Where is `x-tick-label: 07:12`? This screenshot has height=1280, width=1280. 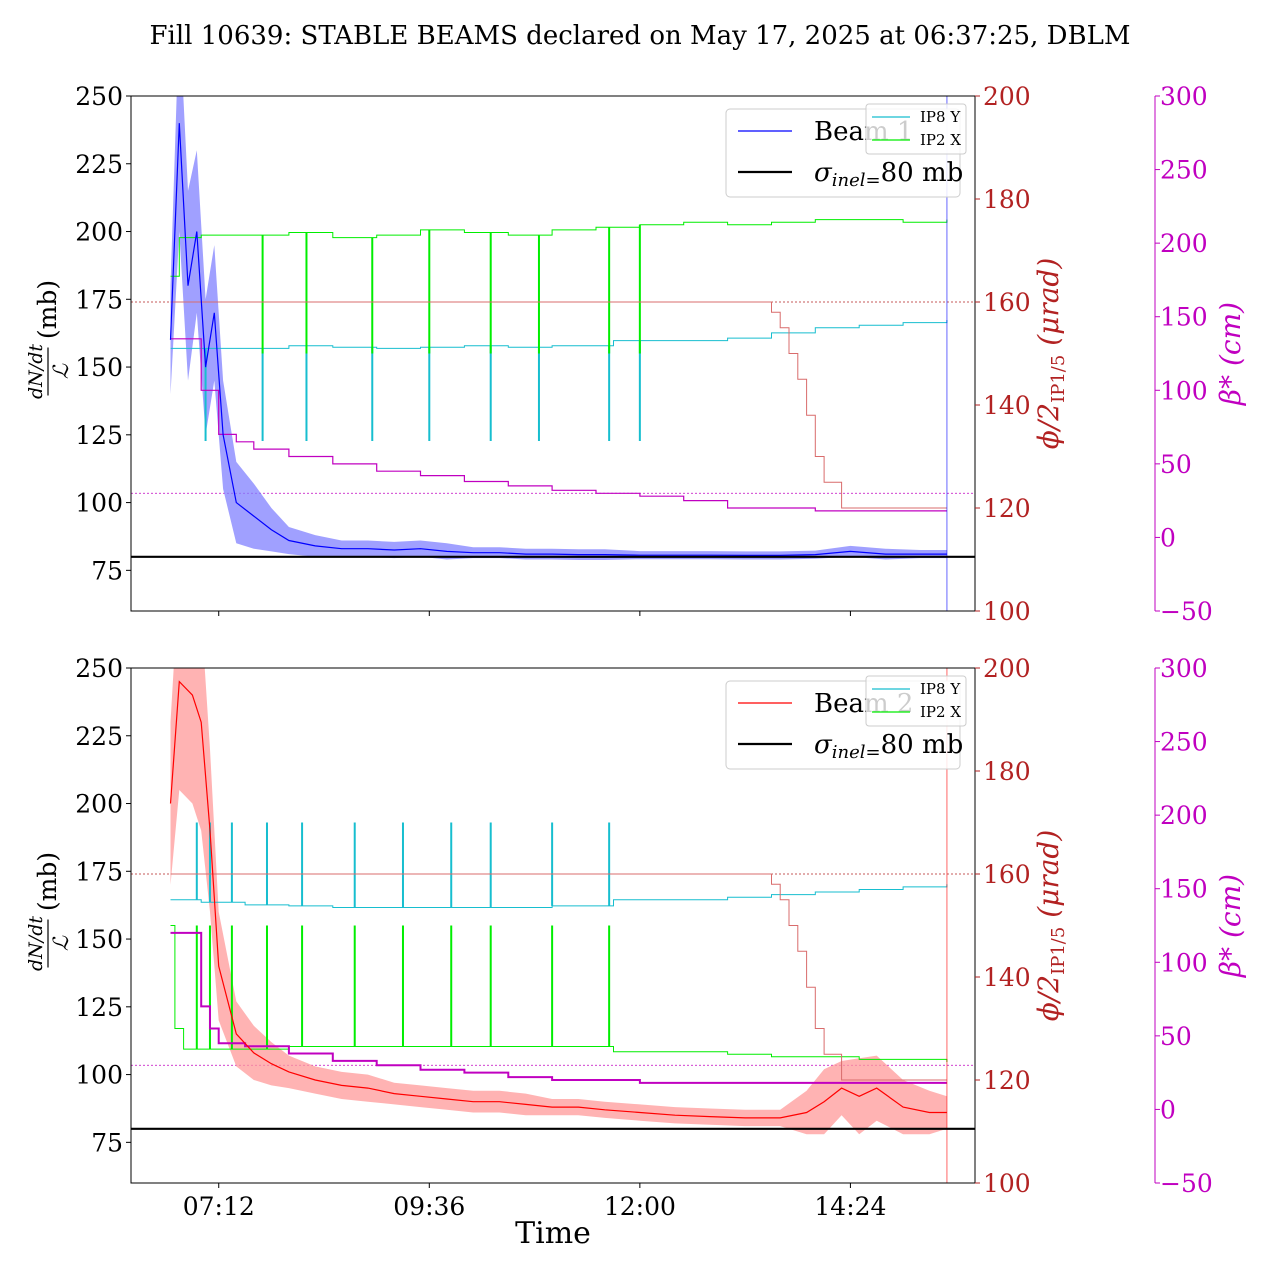
x-tick-label: 07:12 is located at coordinates (219, 1206).